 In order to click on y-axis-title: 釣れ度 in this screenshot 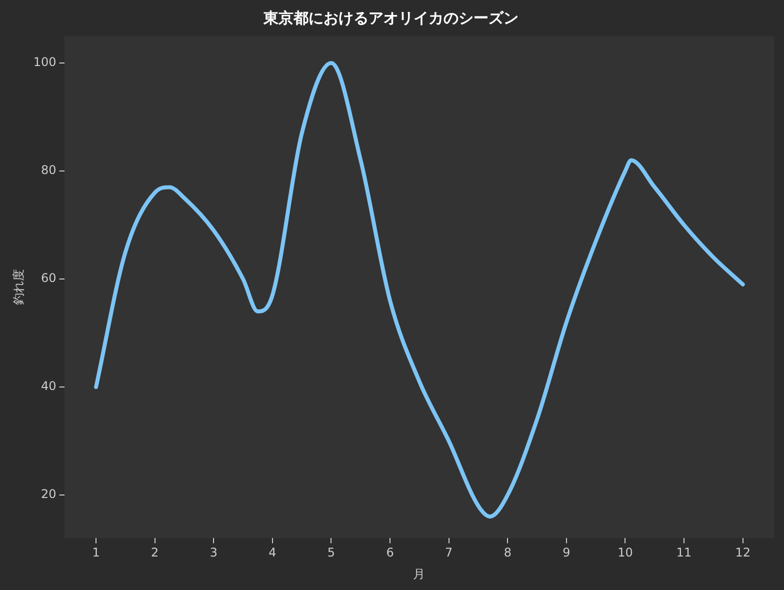, I will do `click(18, 287)`.